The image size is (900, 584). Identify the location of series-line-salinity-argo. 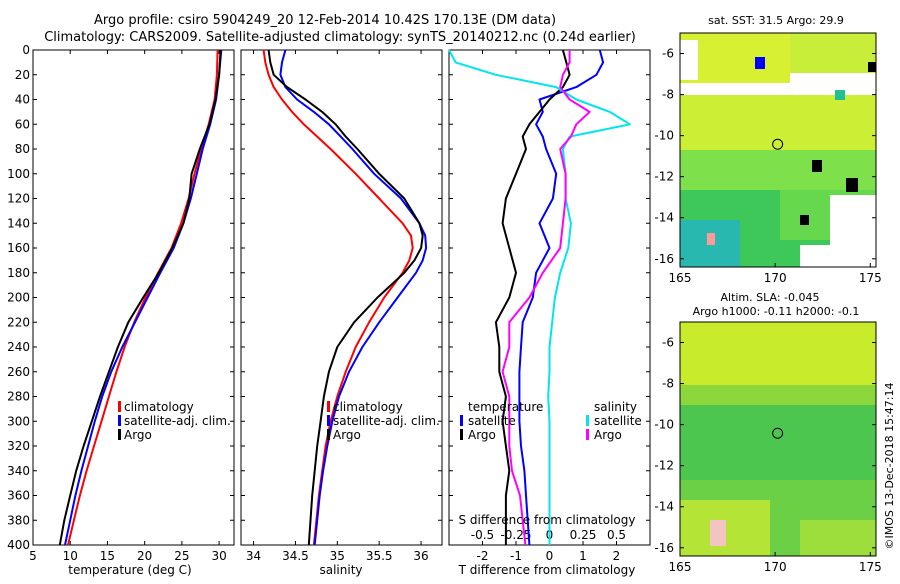
(546, 298).